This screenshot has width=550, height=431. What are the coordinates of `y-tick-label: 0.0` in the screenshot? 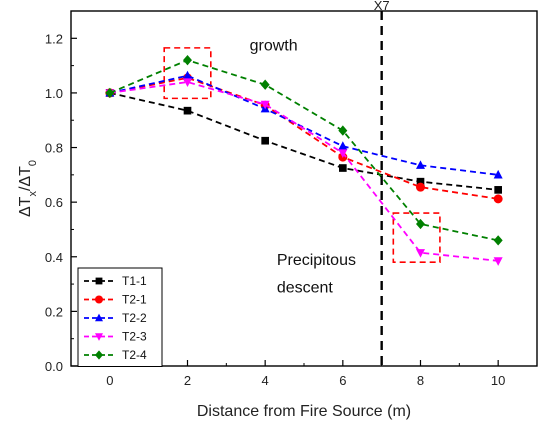 It's located at (54, 366).